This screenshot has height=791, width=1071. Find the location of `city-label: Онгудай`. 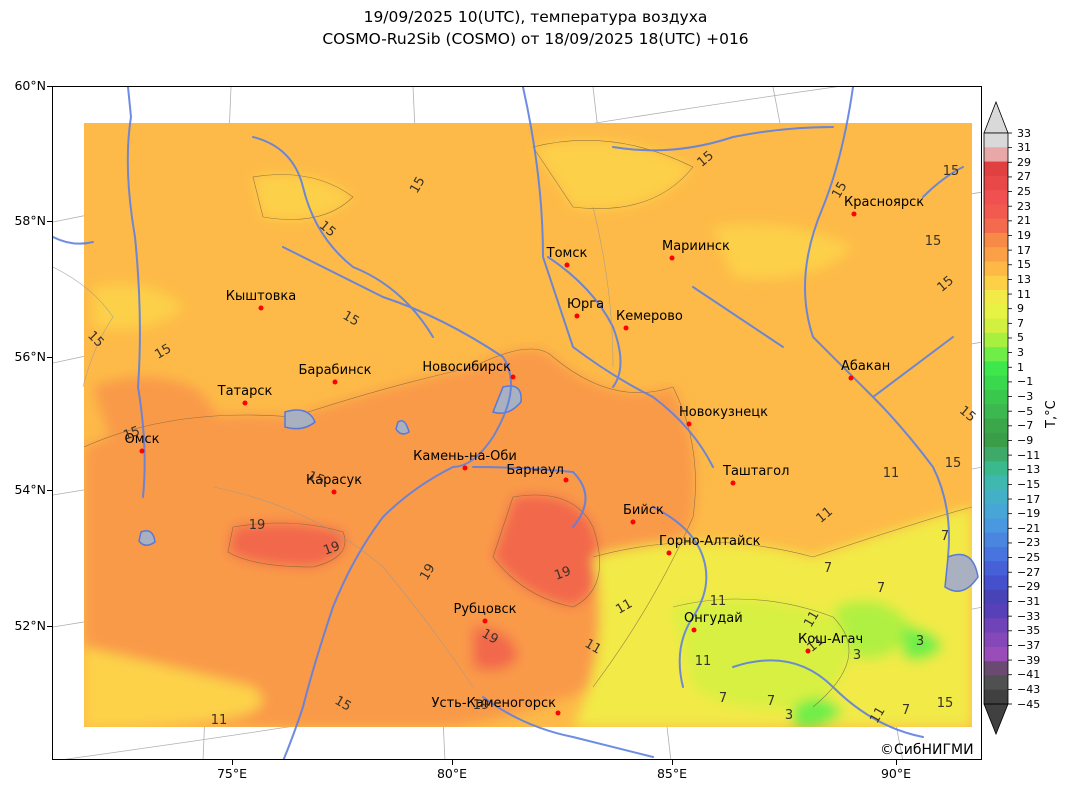

city-label: Онгудай is located at coordinates (713, 618).